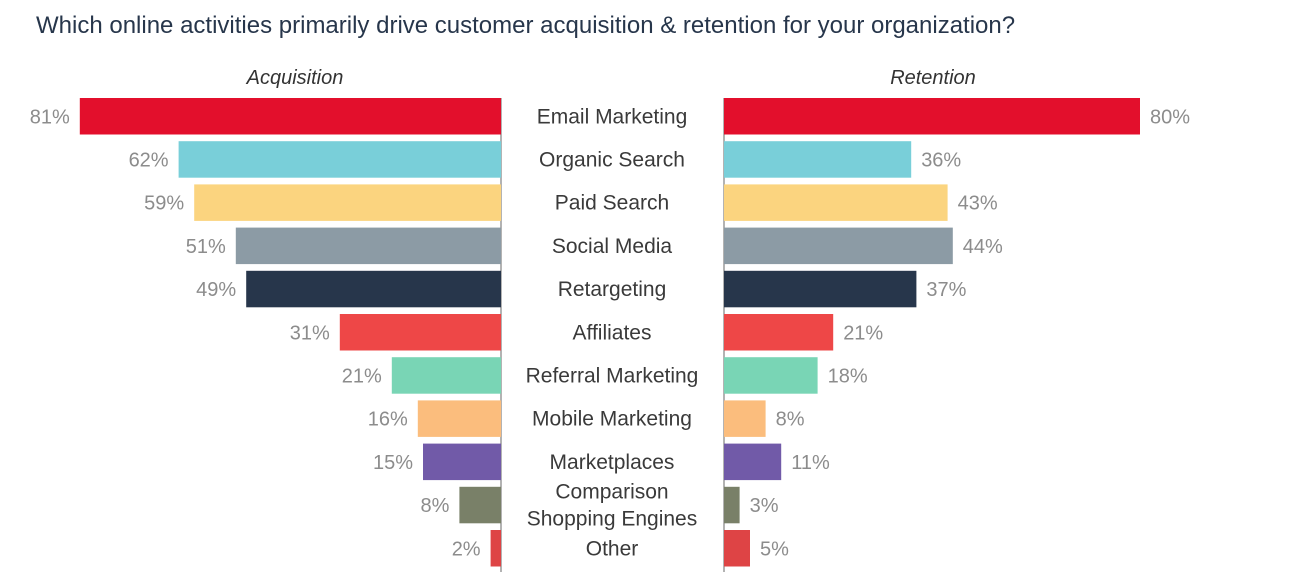  I want to click on acquisition-value-label: 81%, so click(50, 117).